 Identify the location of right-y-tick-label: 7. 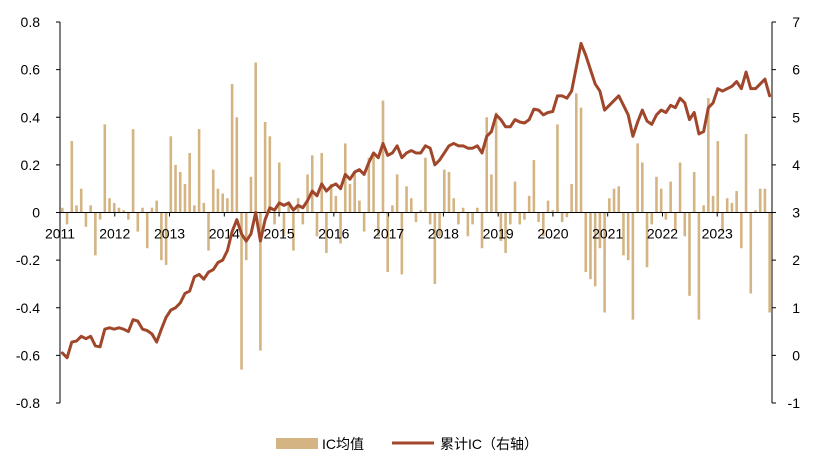
(796, 22).